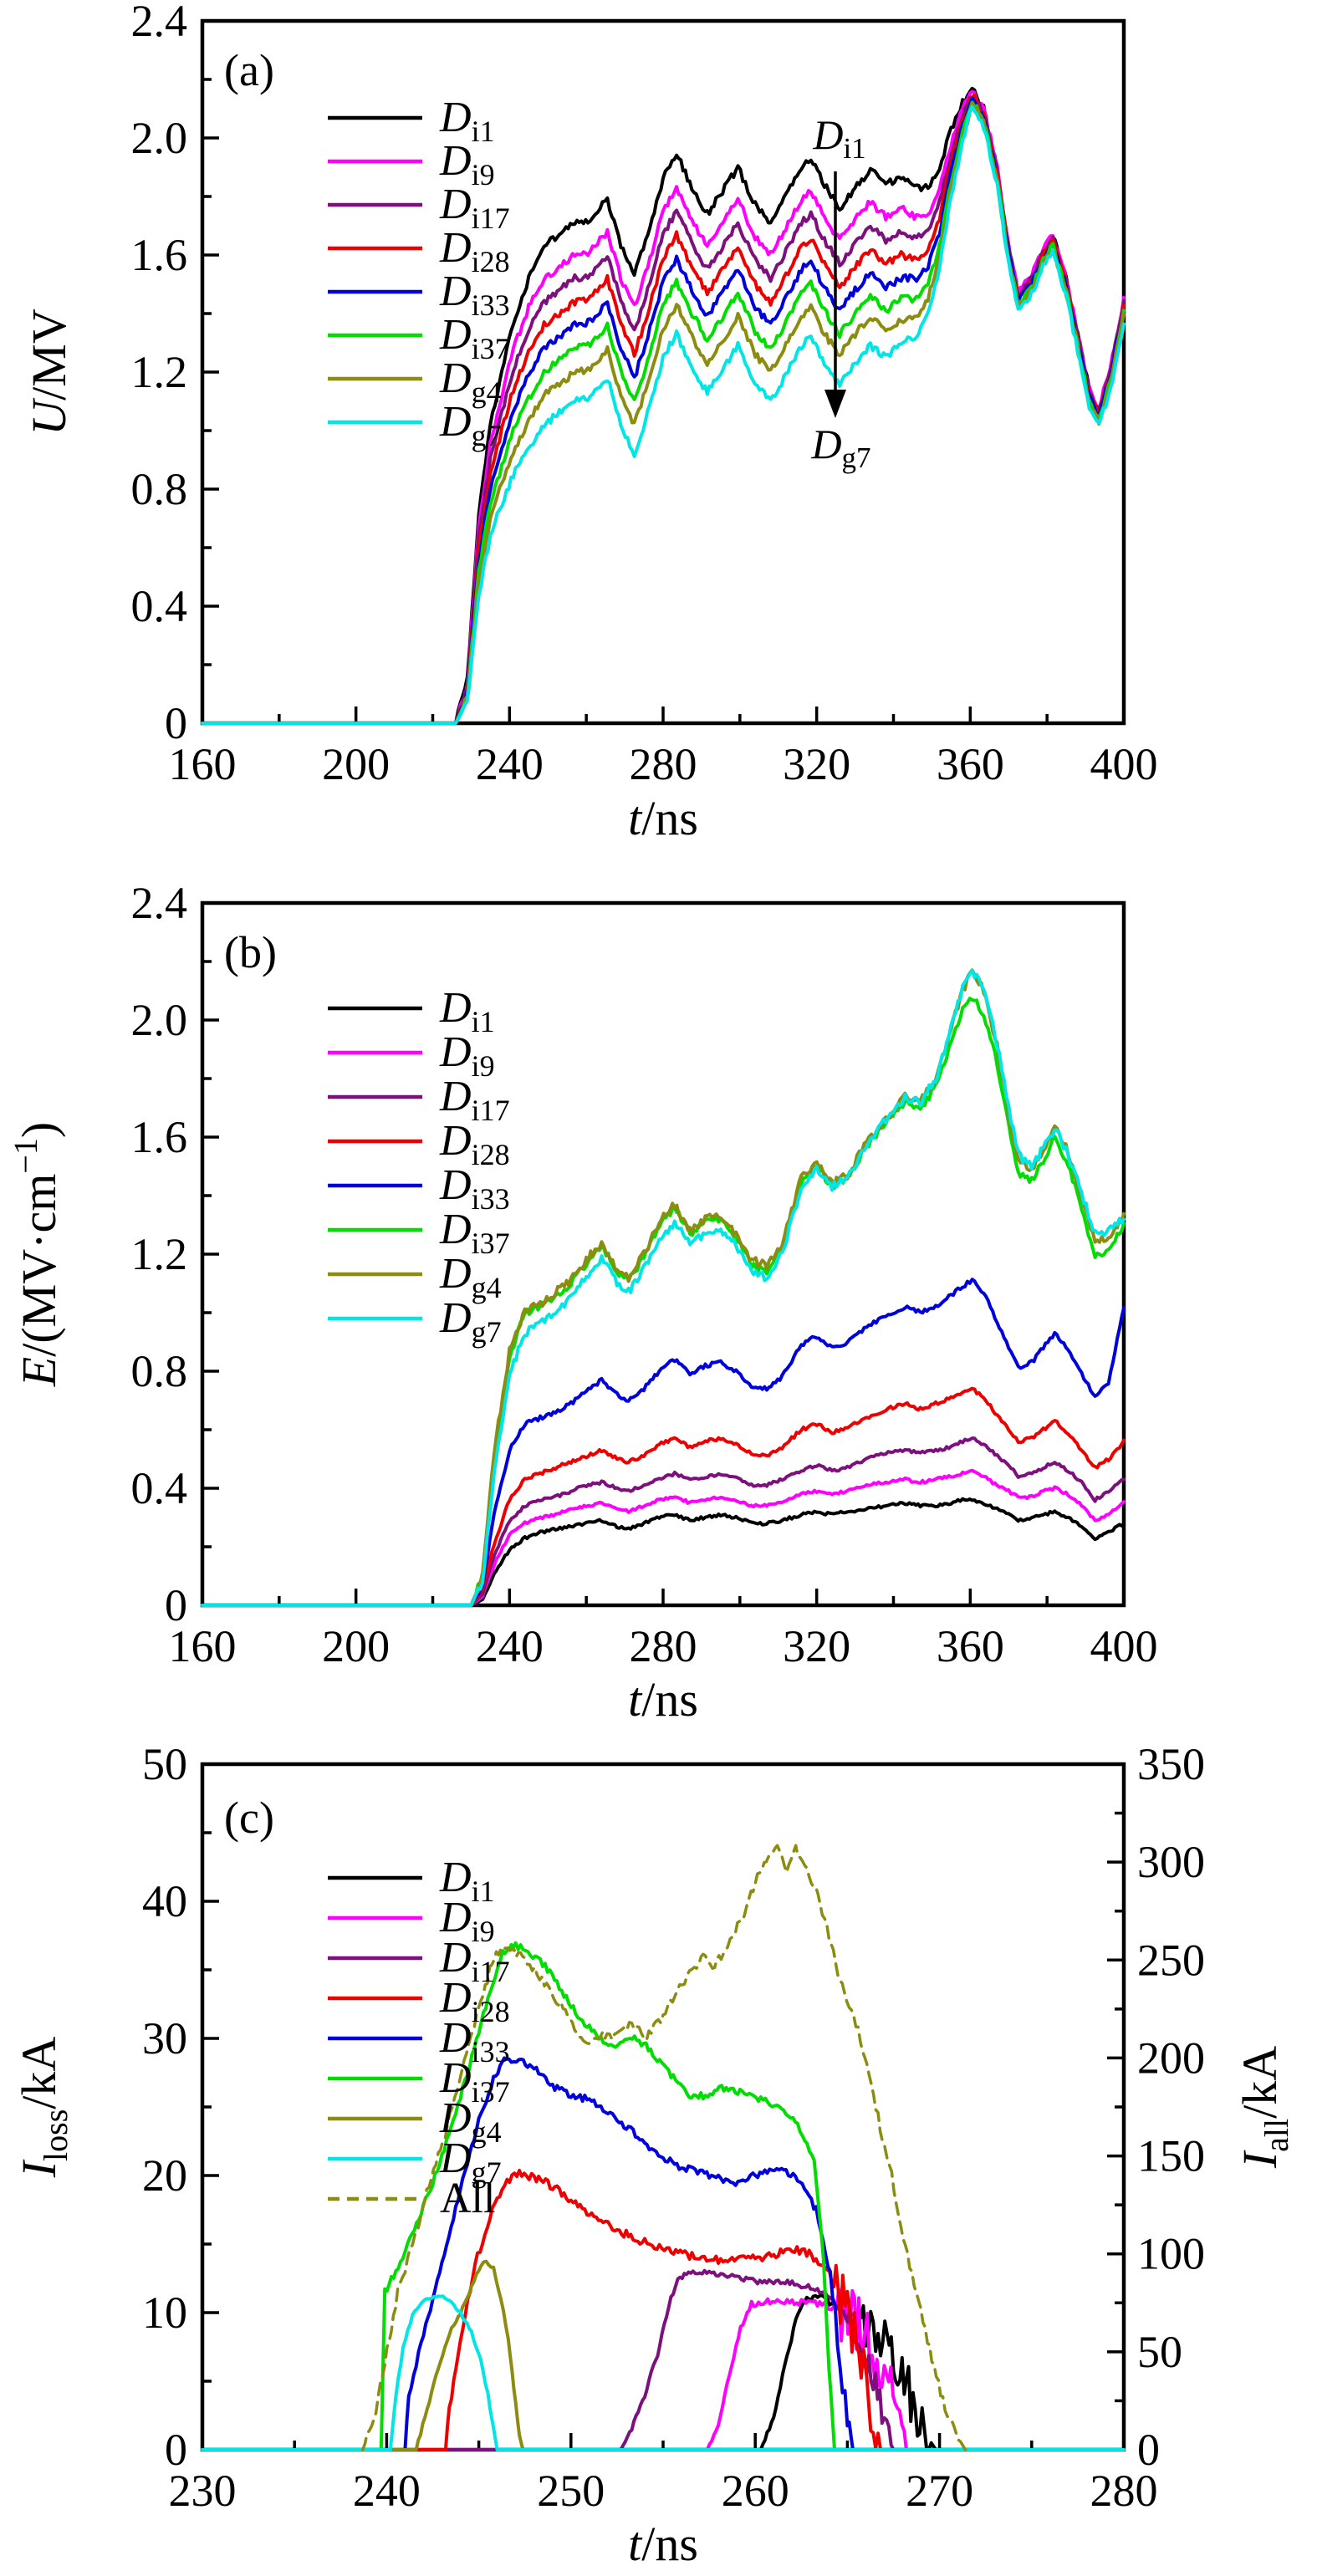  Describe the element at coordinates (1171, 1764) in the screenshot. I see `y2-tick-label: 350` at that location.